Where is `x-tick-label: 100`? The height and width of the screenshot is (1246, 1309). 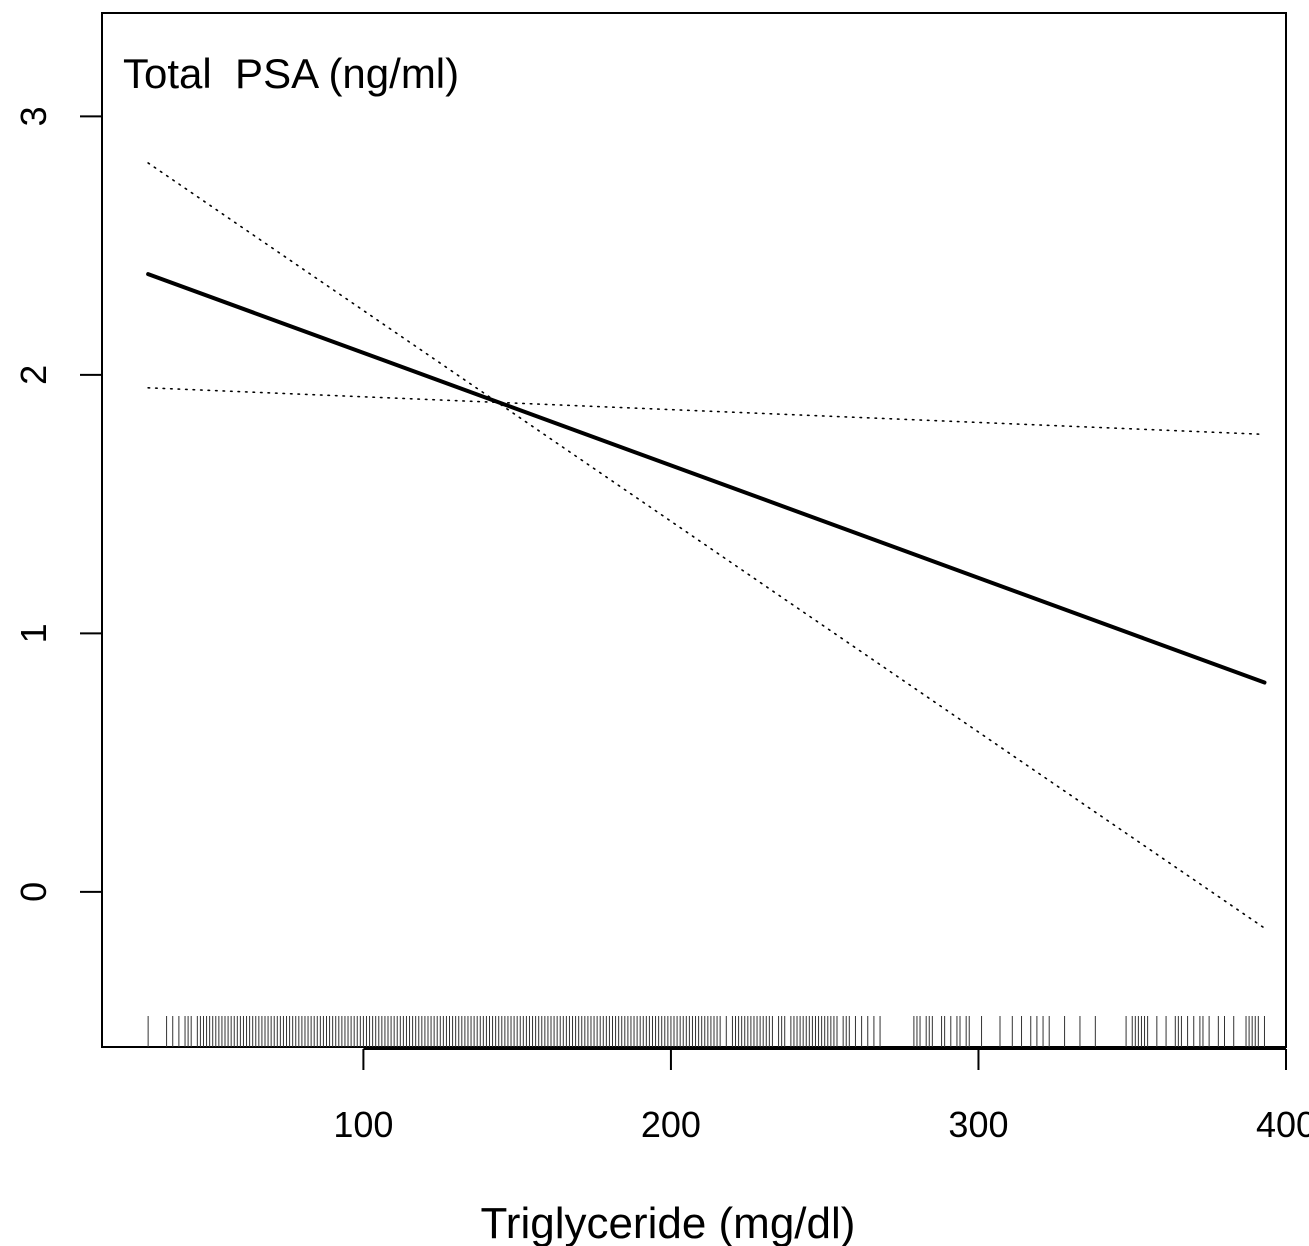
x-tick-label: 100 is located at coordinates (363, 1124).